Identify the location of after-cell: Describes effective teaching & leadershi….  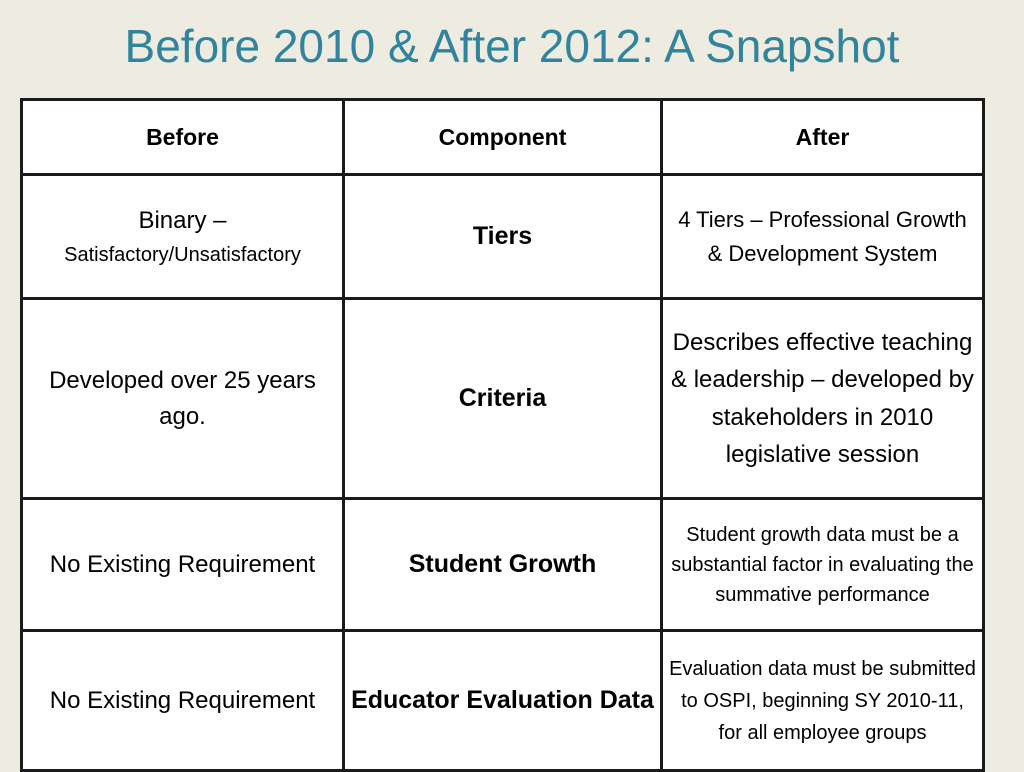
(822, 398).